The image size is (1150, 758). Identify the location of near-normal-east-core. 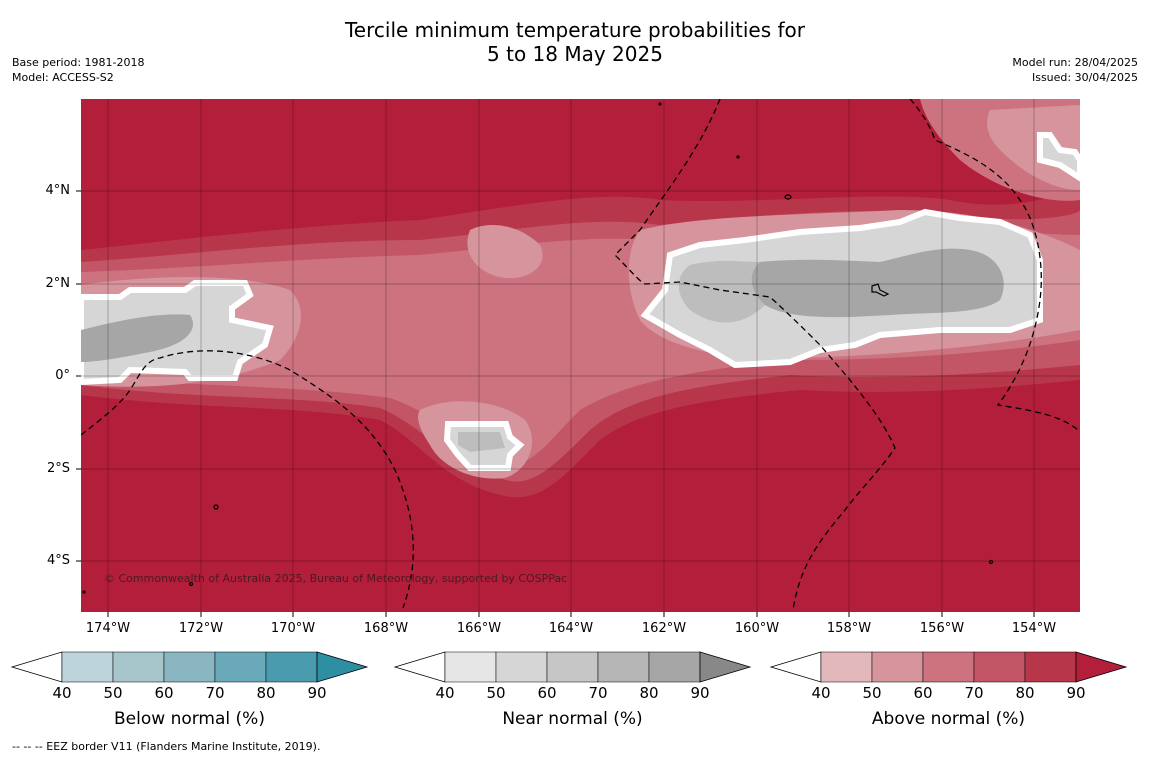
(877, 283).